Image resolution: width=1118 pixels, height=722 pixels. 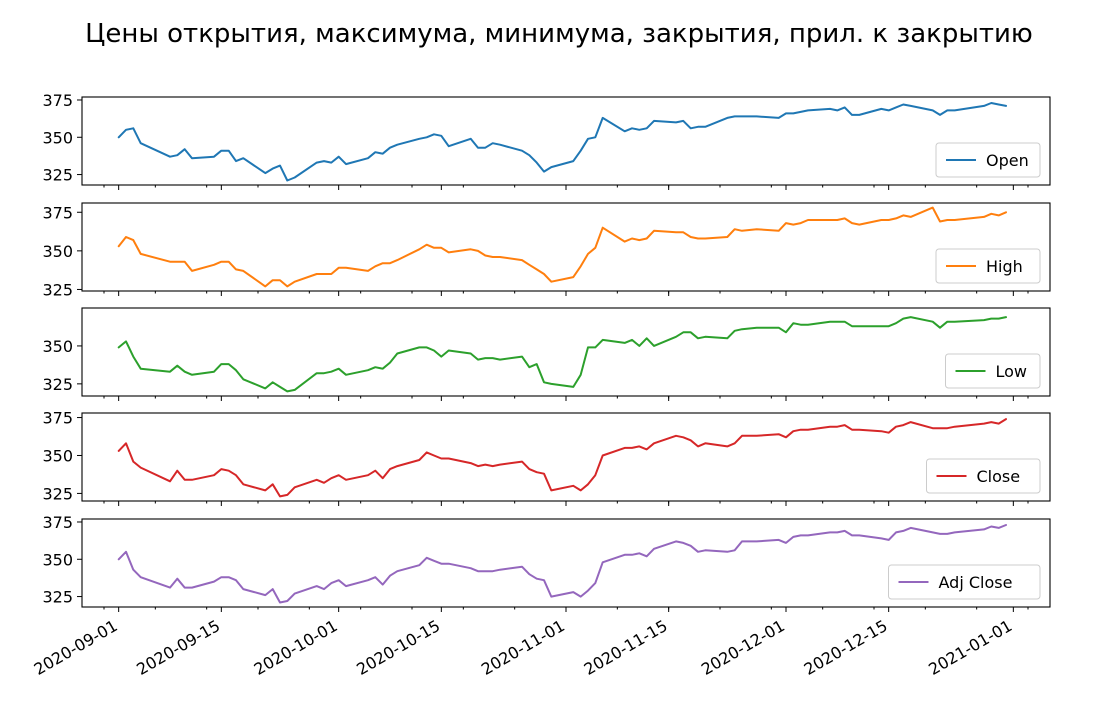 I want to click on x-tick-label: 2020-11-01, so click(x=523, y=647).